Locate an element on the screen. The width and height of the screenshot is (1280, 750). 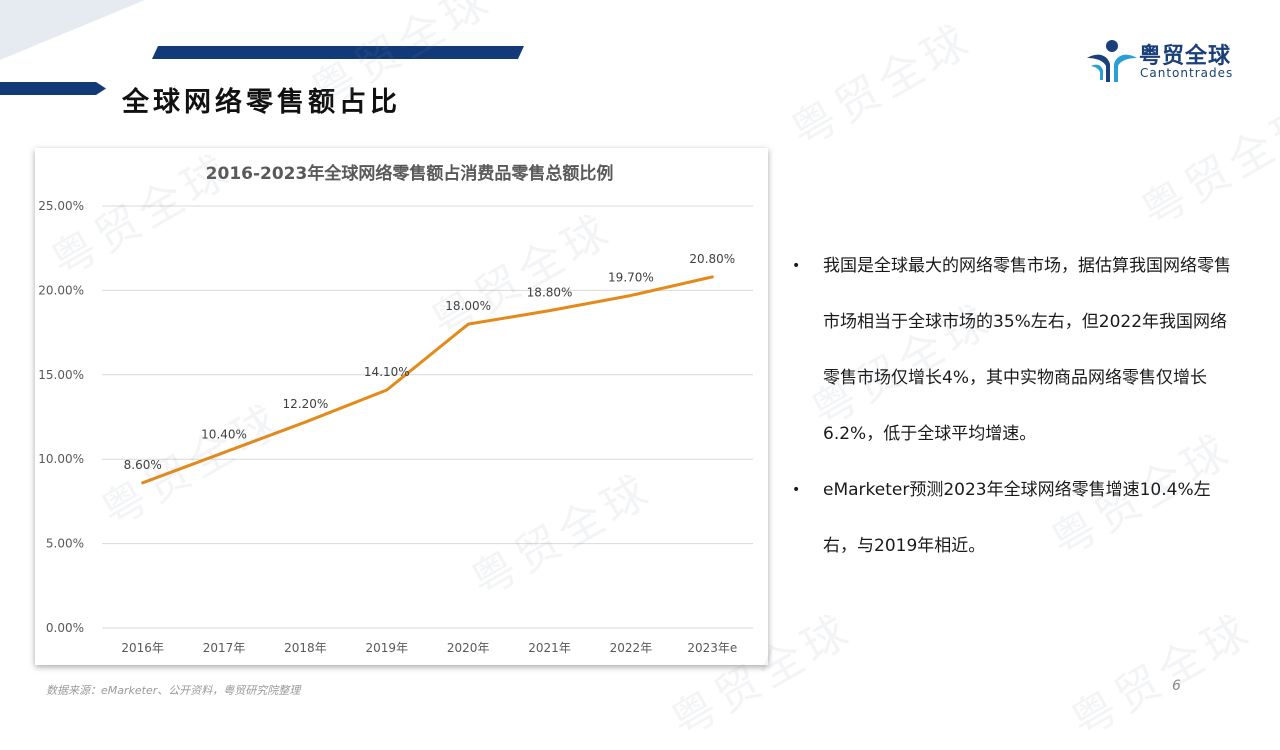
data-label: 10.40% is located at coordinates (224, 434).